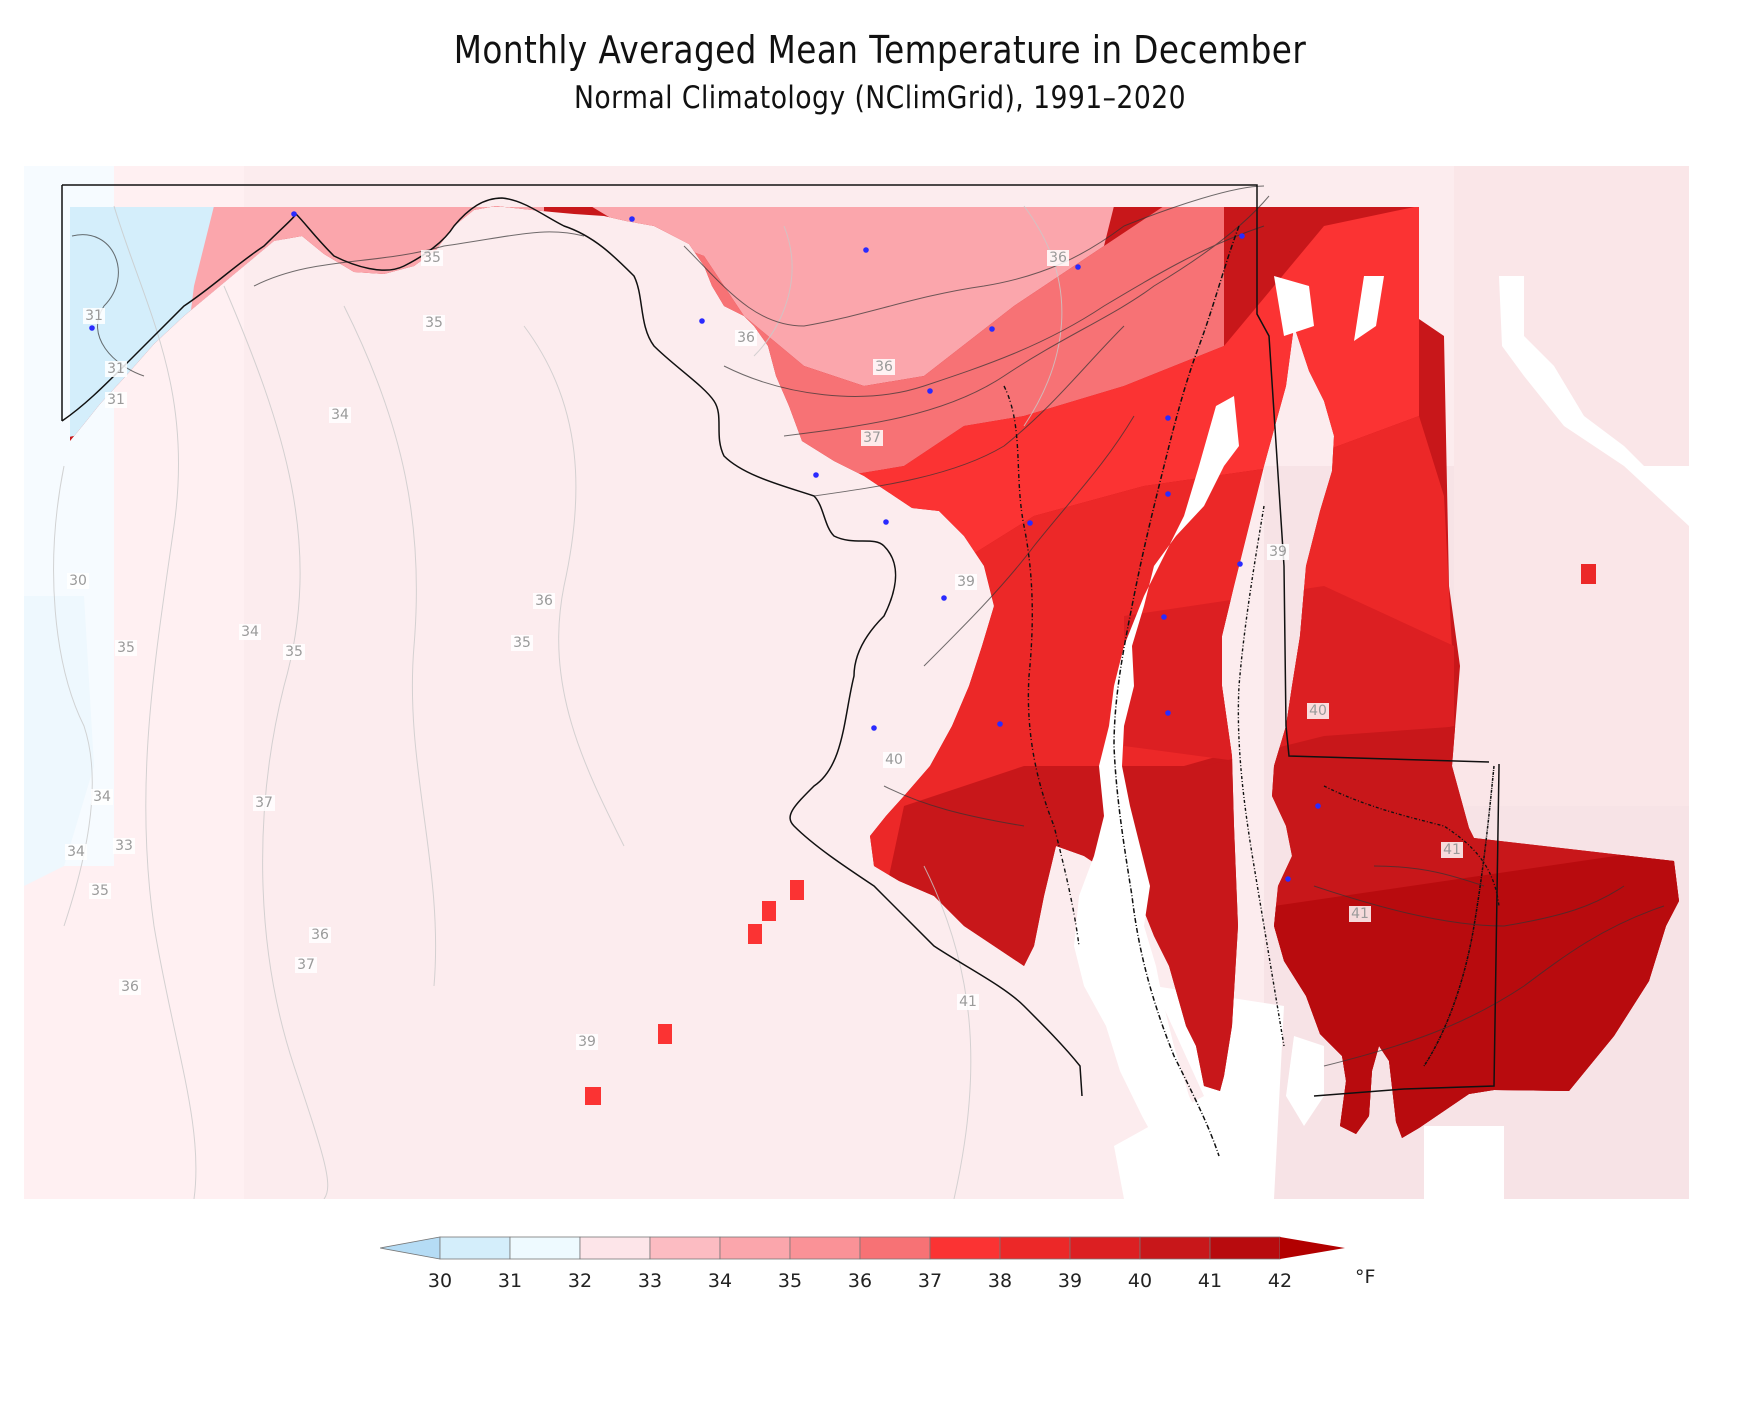 The image size is (1760, 1408). Describe the element at coordinates (1312, 1248) in the screenshot. I see `legend-over-arrow` at that location.